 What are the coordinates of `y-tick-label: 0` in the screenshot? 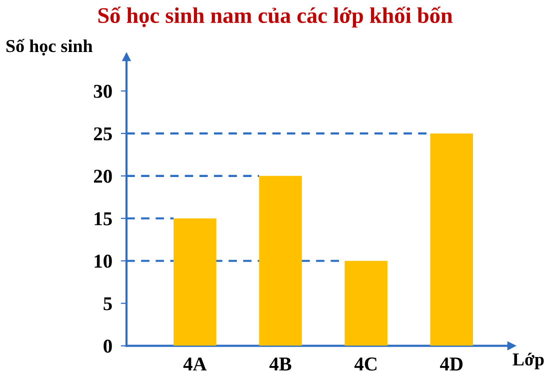 It's located at (108, 346).